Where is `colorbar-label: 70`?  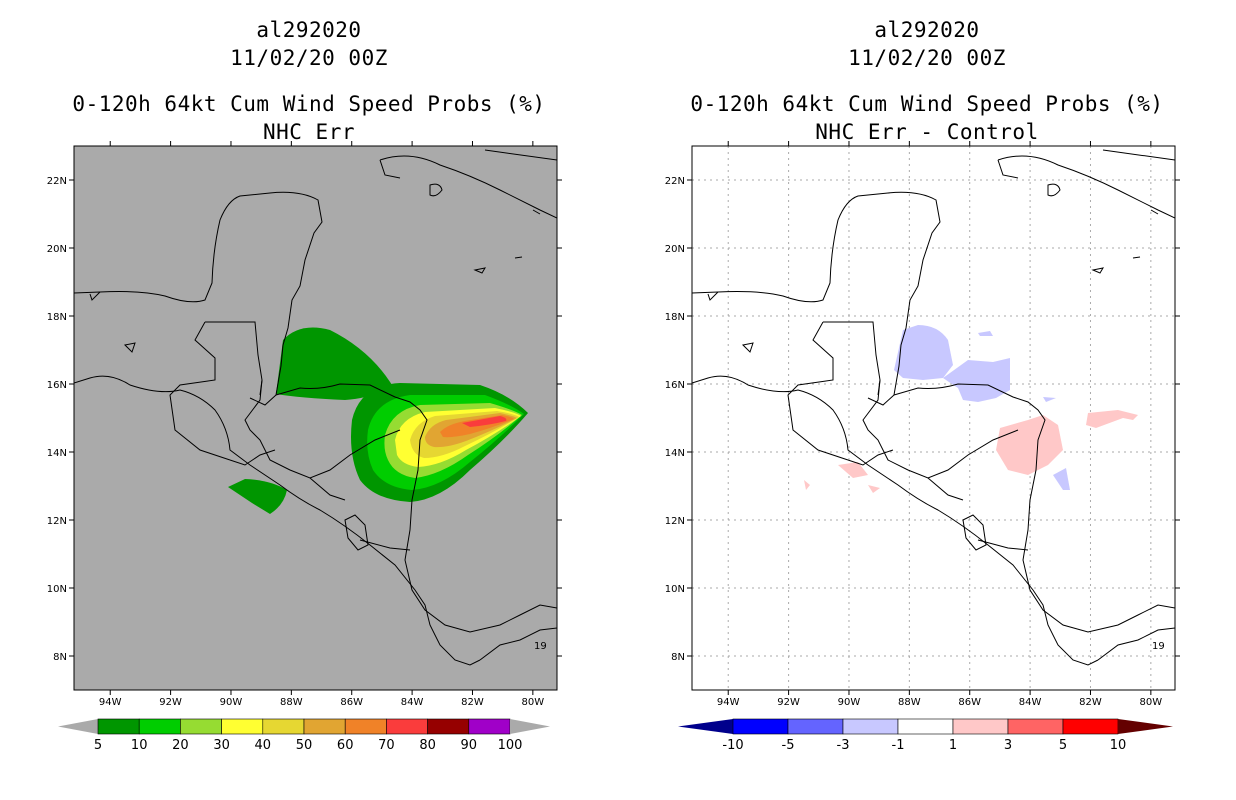
colorbar-label: 70 is located at coordinates (386, 745).